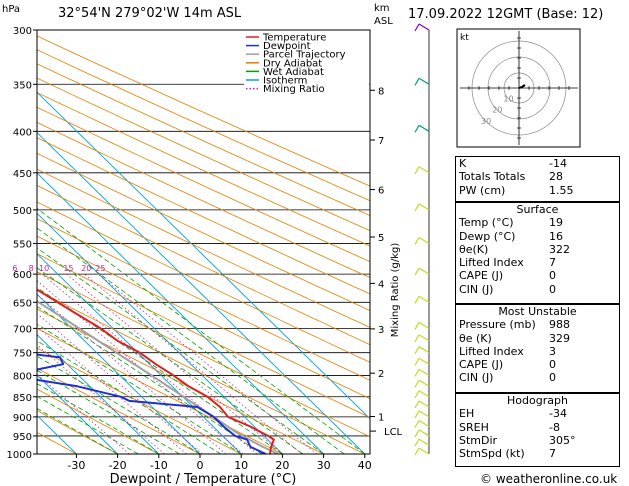  I want to click on hodograph-trace, so click(522, 86).